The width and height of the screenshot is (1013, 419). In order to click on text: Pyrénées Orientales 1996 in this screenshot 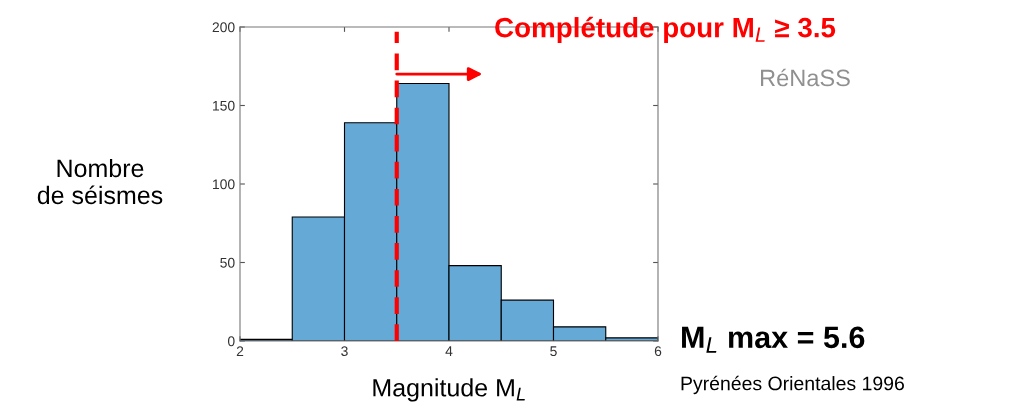, I will do `click(792, 385)`.